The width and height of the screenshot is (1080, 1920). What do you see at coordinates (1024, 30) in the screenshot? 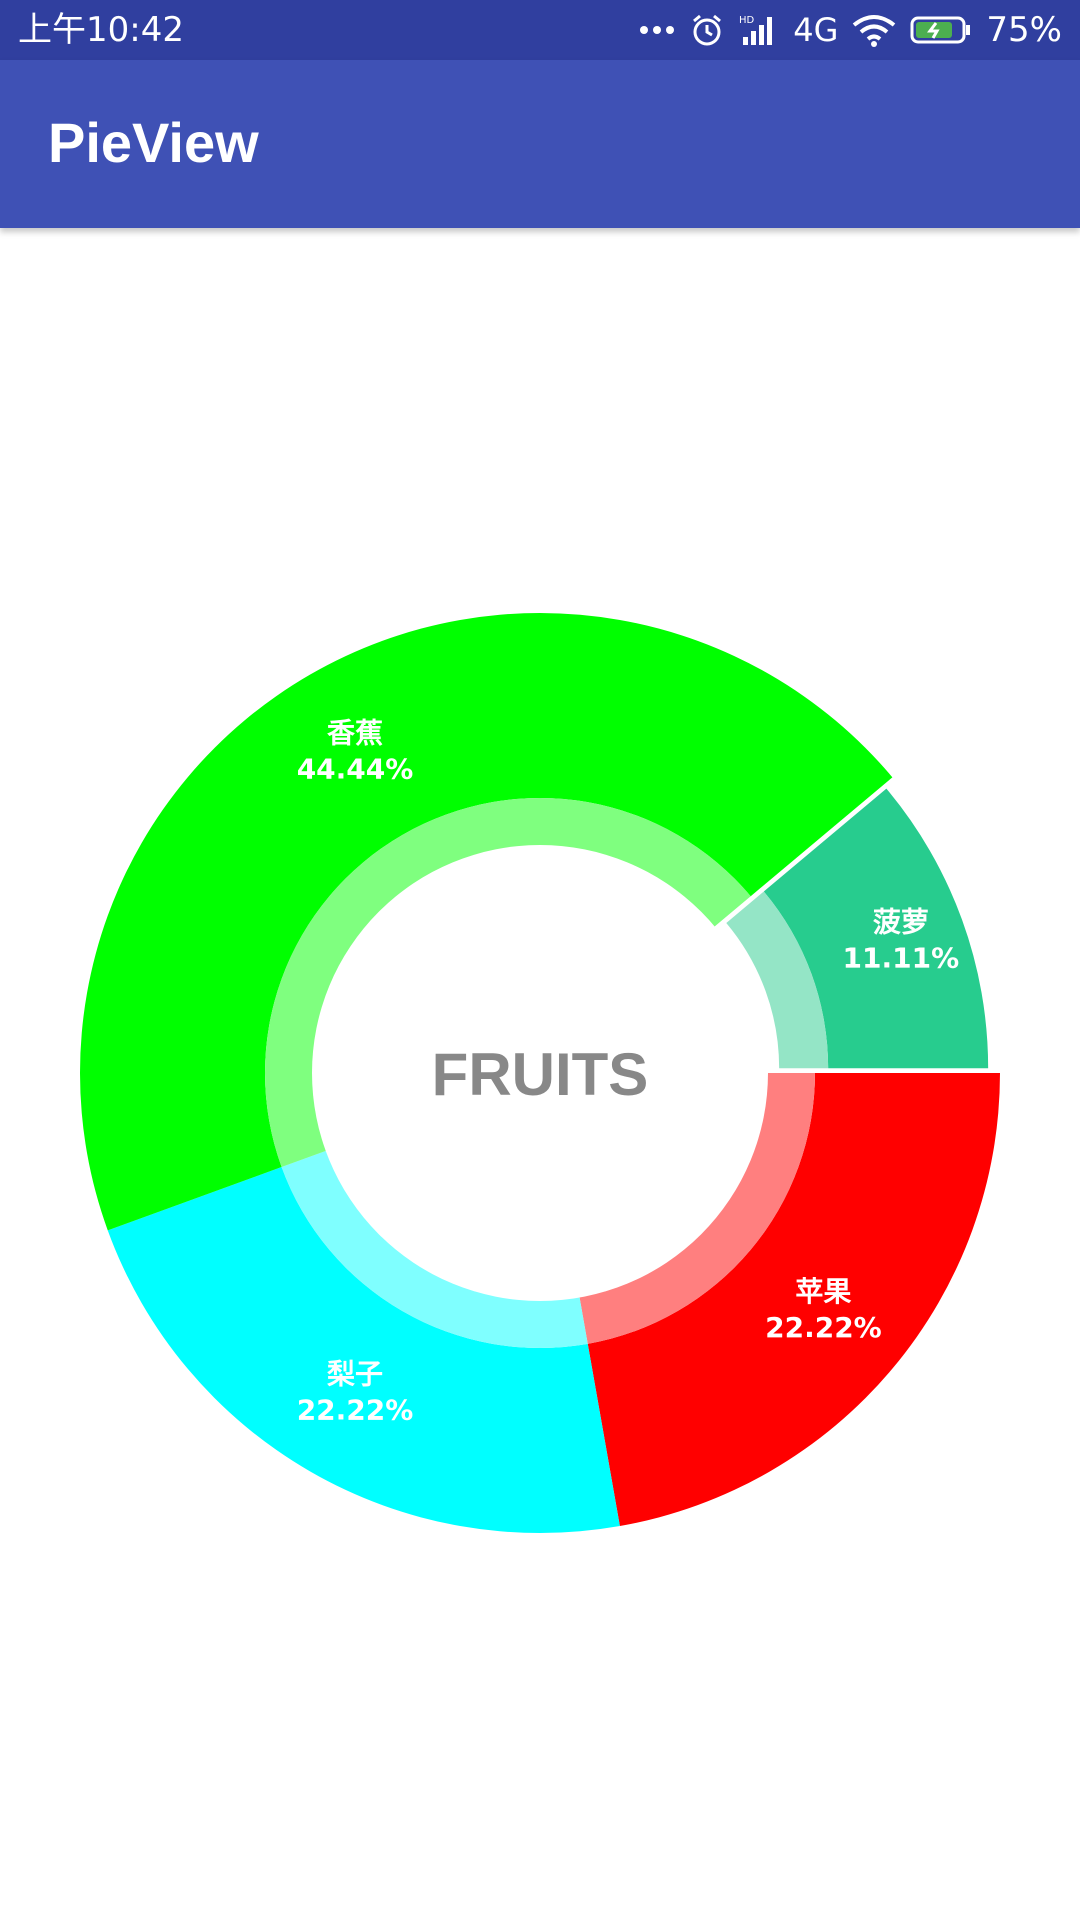
I see `battery-percent: 75%` at bounding box center [1024, 30].